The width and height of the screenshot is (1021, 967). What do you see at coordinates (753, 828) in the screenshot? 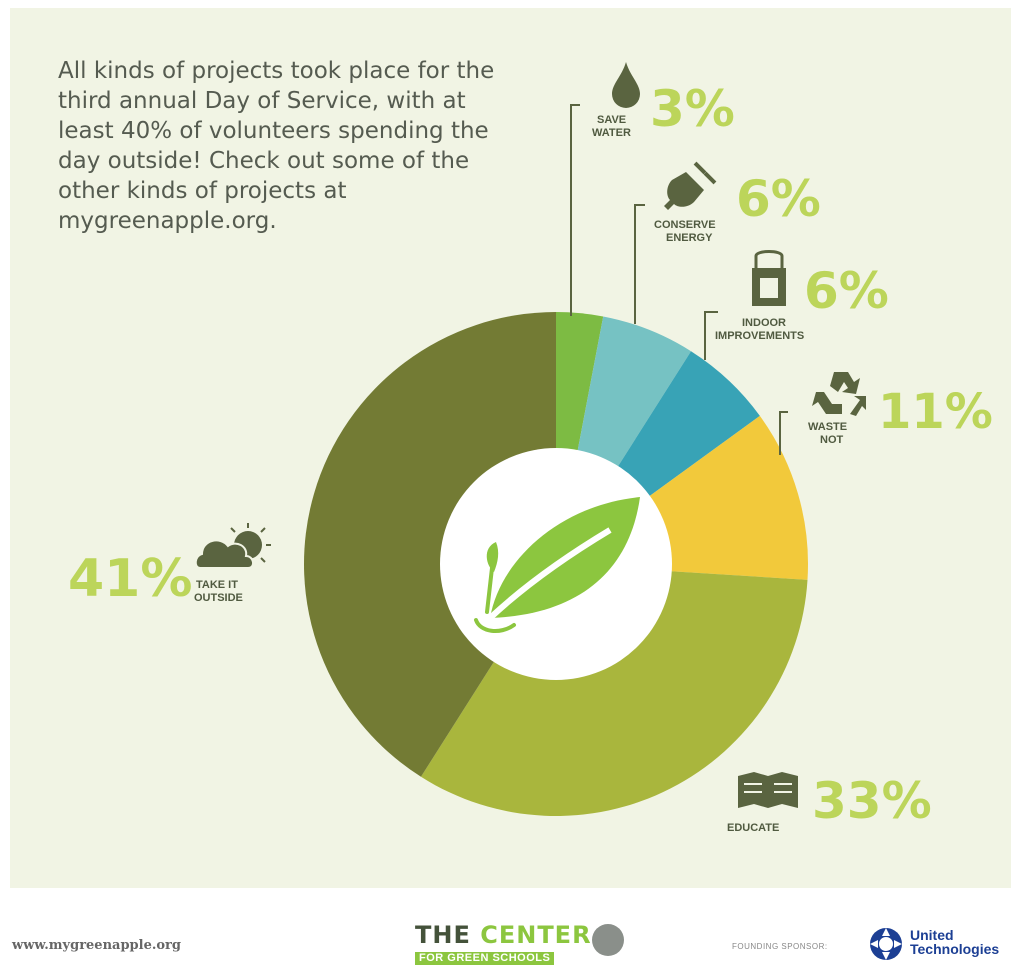
I see `label-educate: EDUCATE` at bounding box center [753, 828].